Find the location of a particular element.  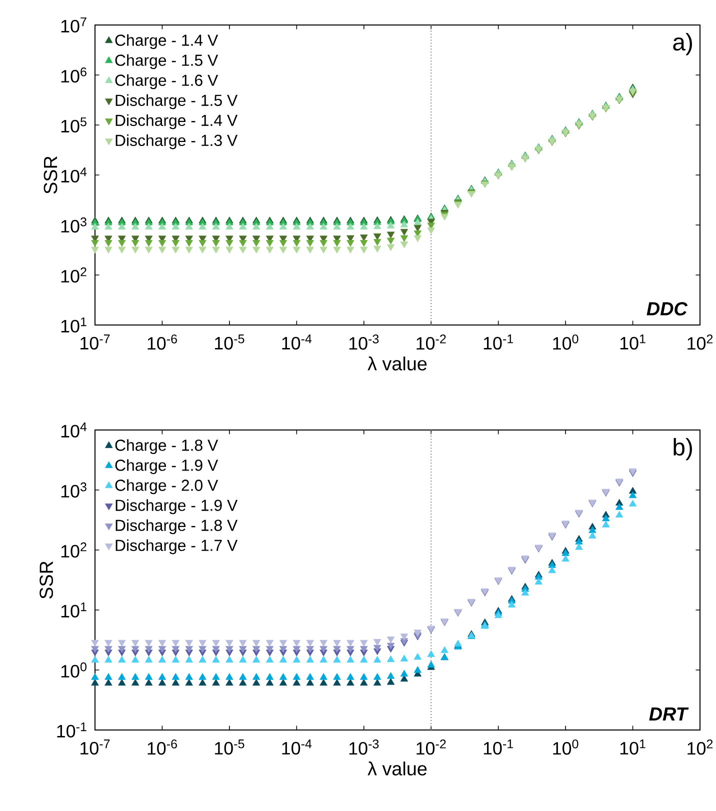

legend-label: Discharge - 1.4 V is located at coordinates (177, 122).